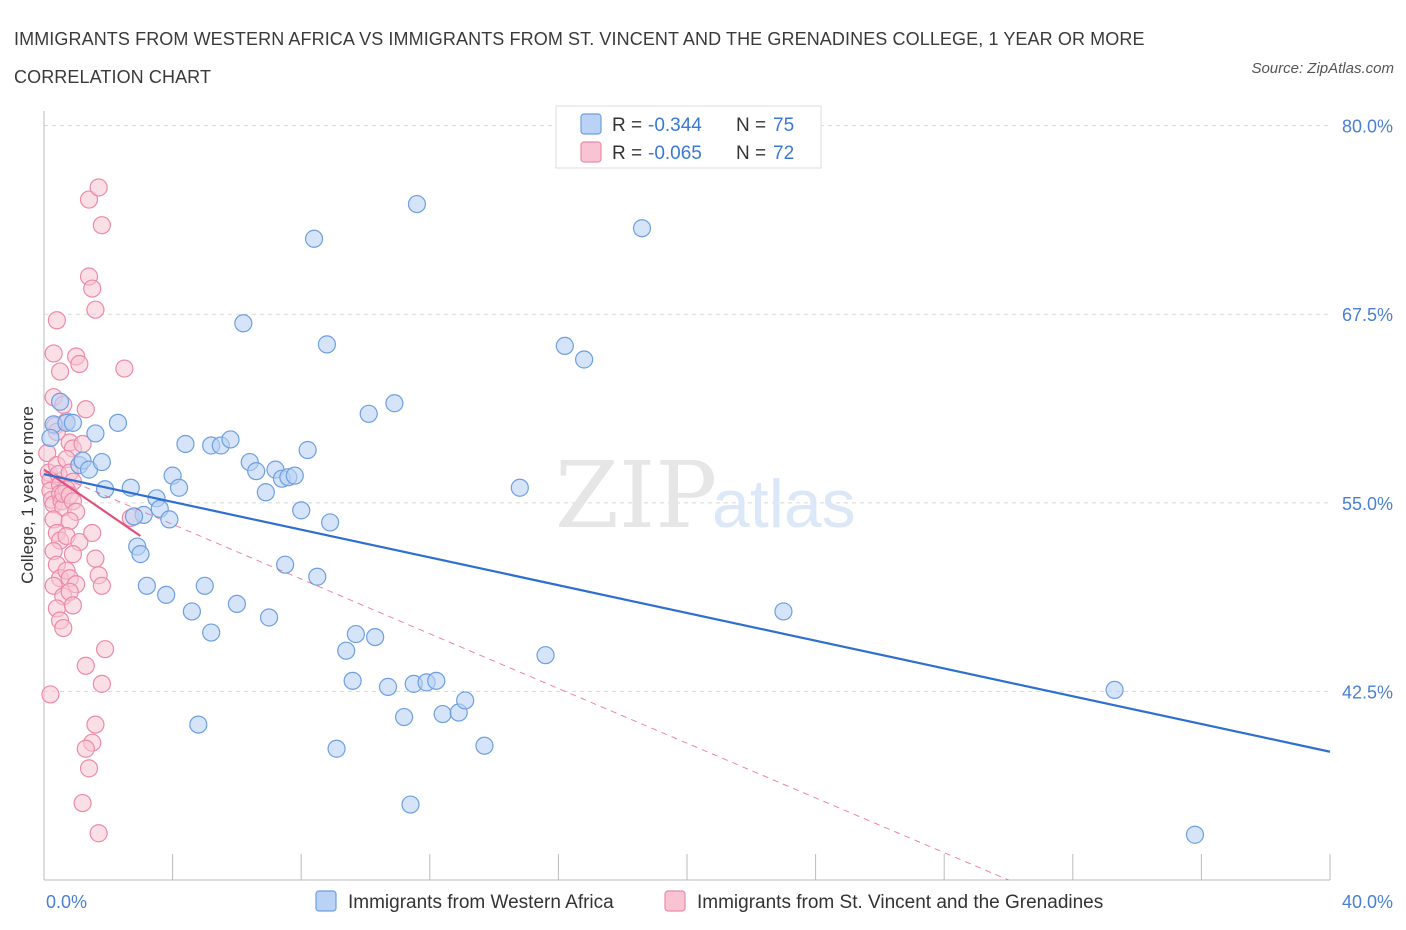 The width and height of the screenshot is (1406, 930). What do you see at coordinates (1367, 902) in the screenshot?
I see `x-tick-label-max: 40.0%` at bounding box center [1367, 902].